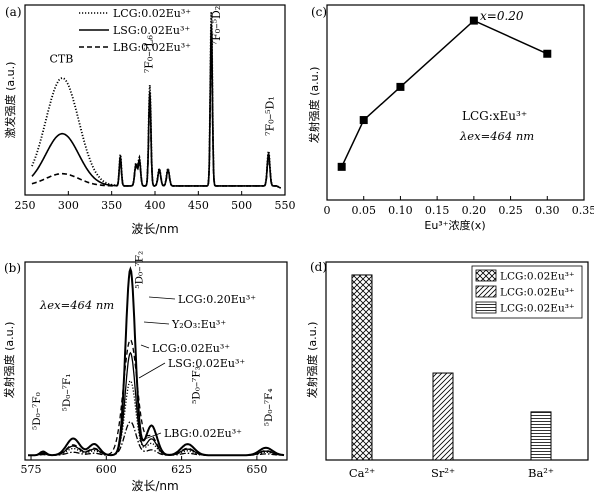  What do you see at coordinates (400, 210) in the screenshot?
I see `panel-c-xtick-label-2: 0.10` at bounding box center [400, 210].